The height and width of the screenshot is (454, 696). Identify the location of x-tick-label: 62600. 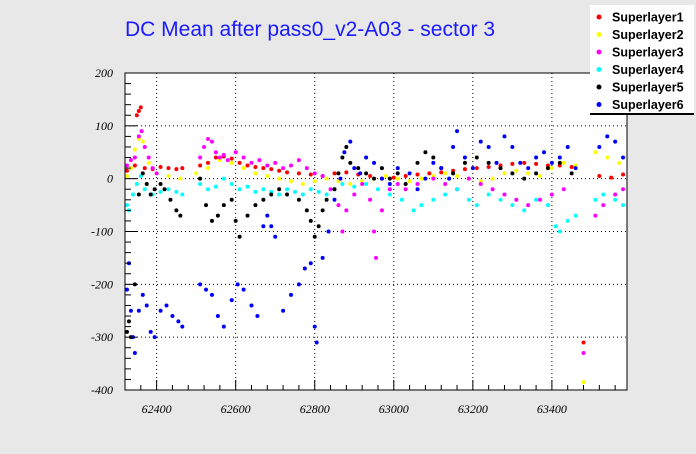
(236, 409).